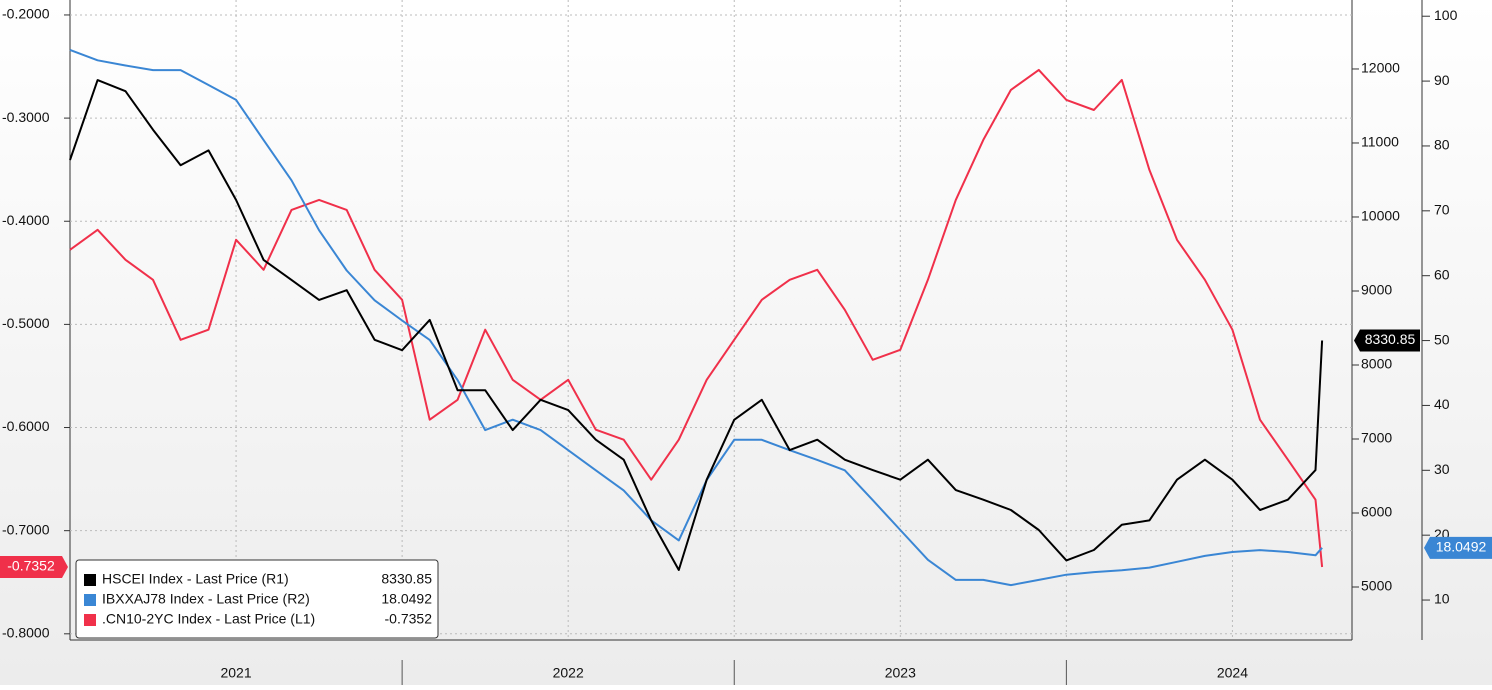 This screenshot has height=690, width=1492. I want to click on legend-box, so click(257, 599).